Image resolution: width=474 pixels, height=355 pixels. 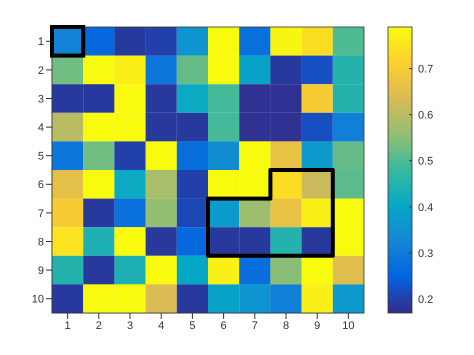 I want to click on x-tick-label: 7, so click(x=255, y=326).